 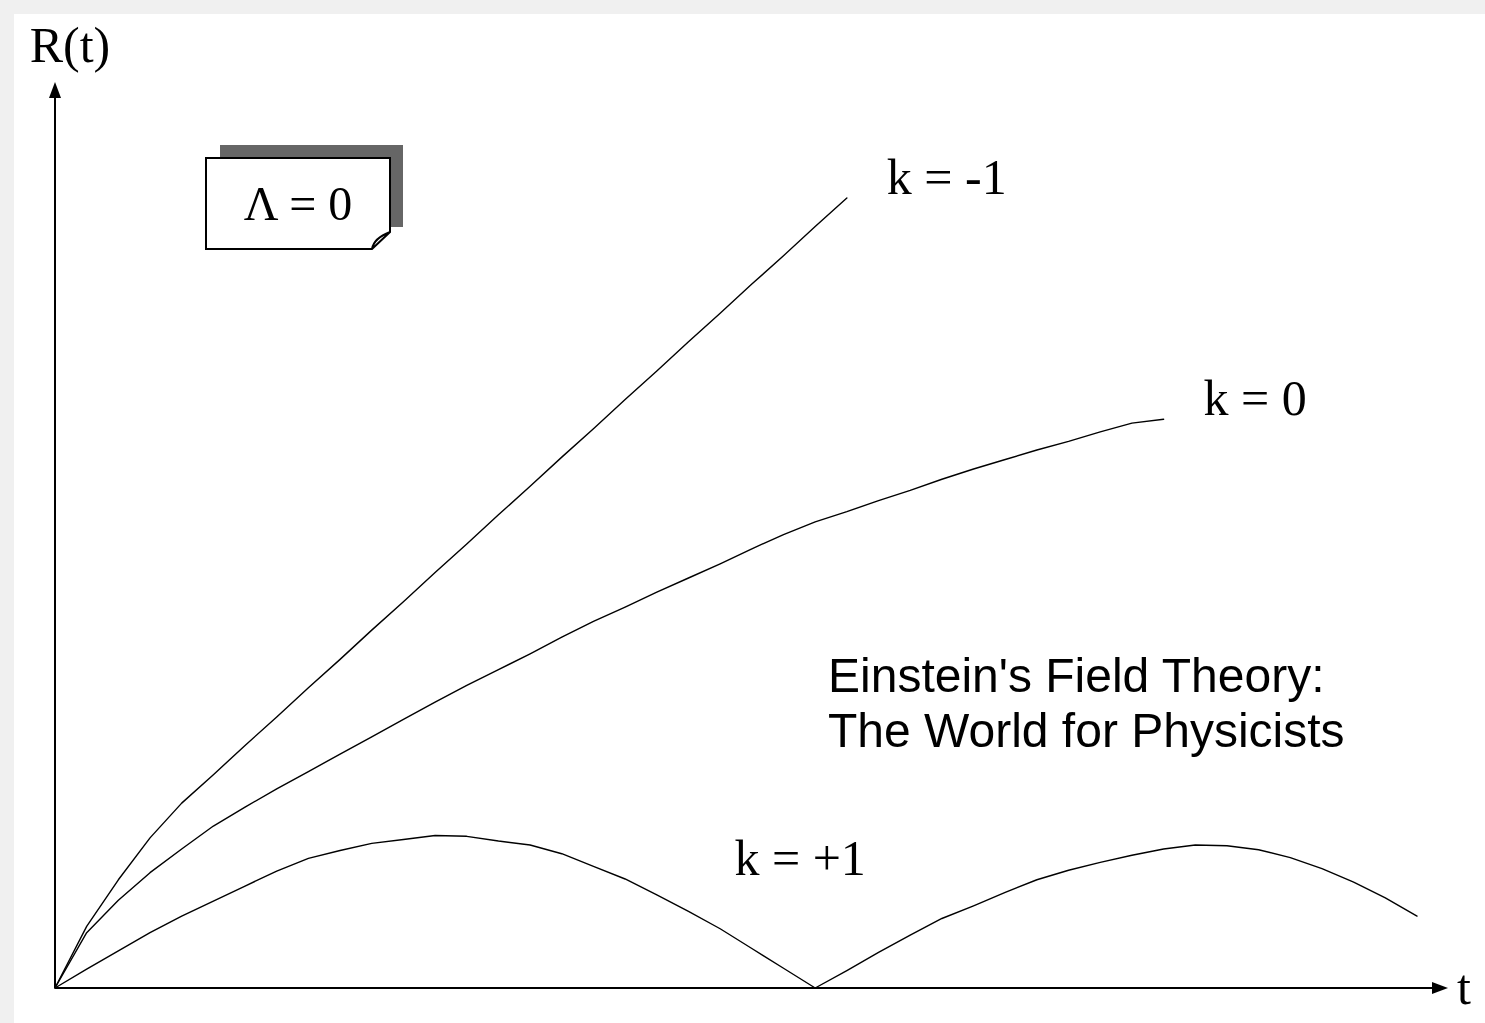 What do you see at coordinates (70, 45) in the screenshot?
I see `y-axis-title: R(t)` at bounding box center [70, 45].